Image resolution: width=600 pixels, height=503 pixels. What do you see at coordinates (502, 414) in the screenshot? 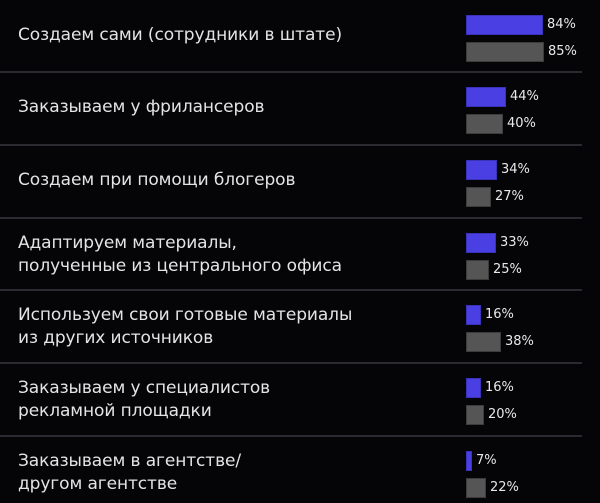
I see `value-label-grey: 20%` at bounding box center [502, 414].